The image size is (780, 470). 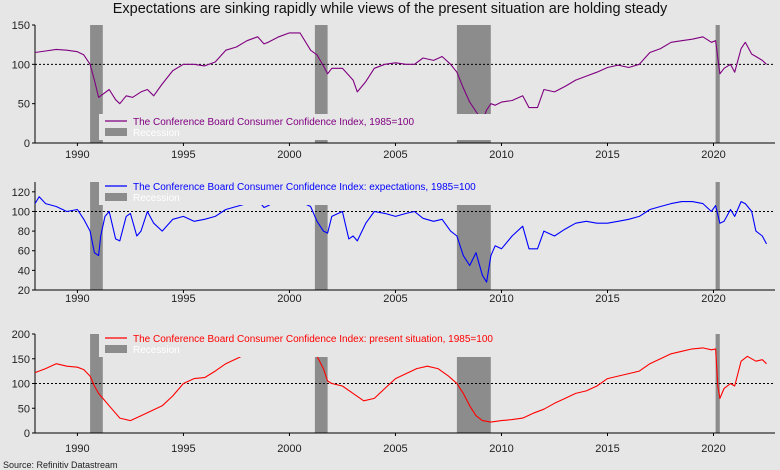 What do you see at coordinates (60, 465) in the screenshot?
I see `source-note: Source: Refinitiv Datastream` at bounding box center [60, 465].